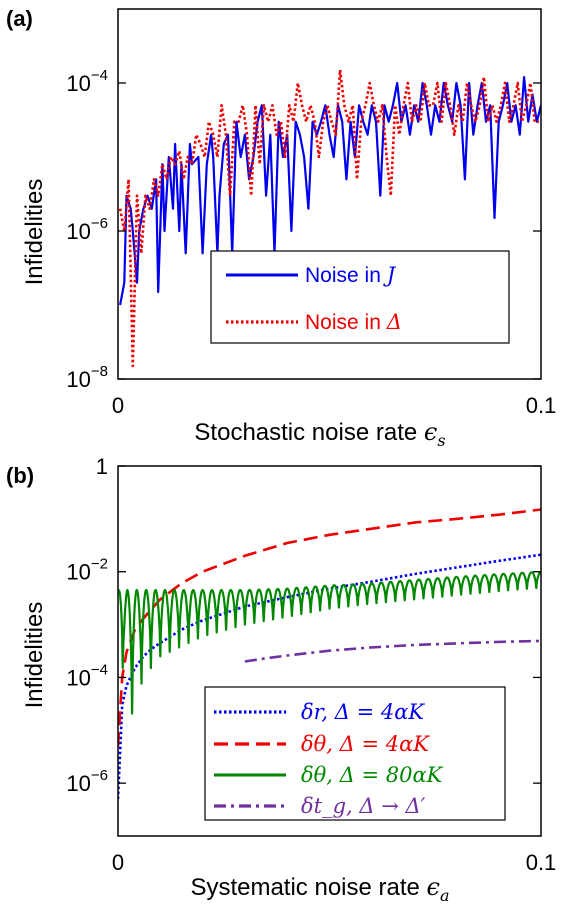 The image size is (566, 905). Describe the element at coordinates (305, 432) in the screenshot. I see `panel-a-xlabel-text: Stochastic noise rate` at that location.